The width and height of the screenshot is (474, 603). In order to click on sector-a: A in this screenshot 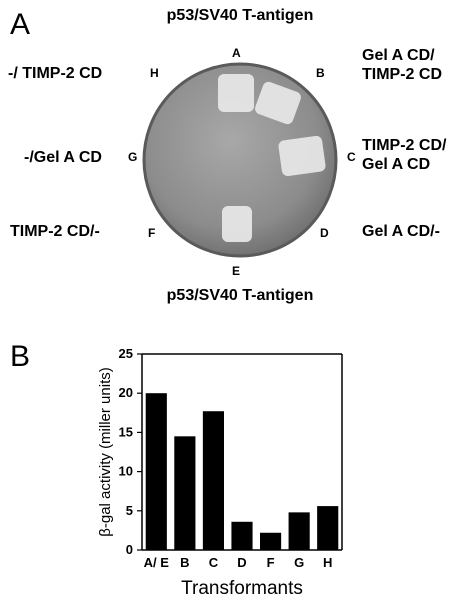, I will do `click(236, 53)`.